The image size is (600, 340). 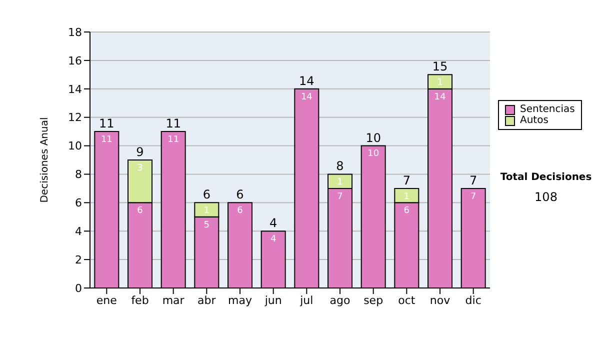 What do you see at coordinates (75, 117) in the screenshot?
I see `y-tick-label: 12` at bounding box center [75, 117].